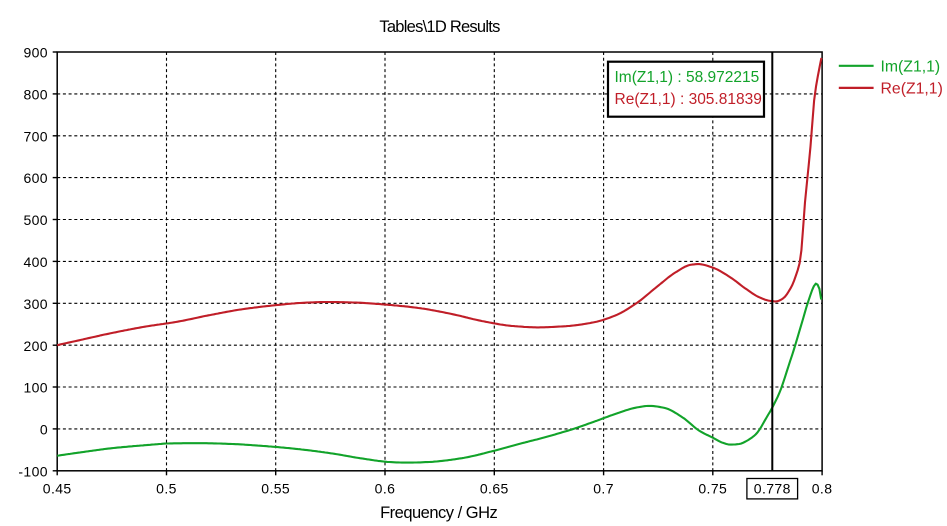 The width and height of the screenshot is (947, 526). What do you see at coordinates (35, 95) in the screenshot?
I see `svg-text: 800` at bounding box center [35, 95].